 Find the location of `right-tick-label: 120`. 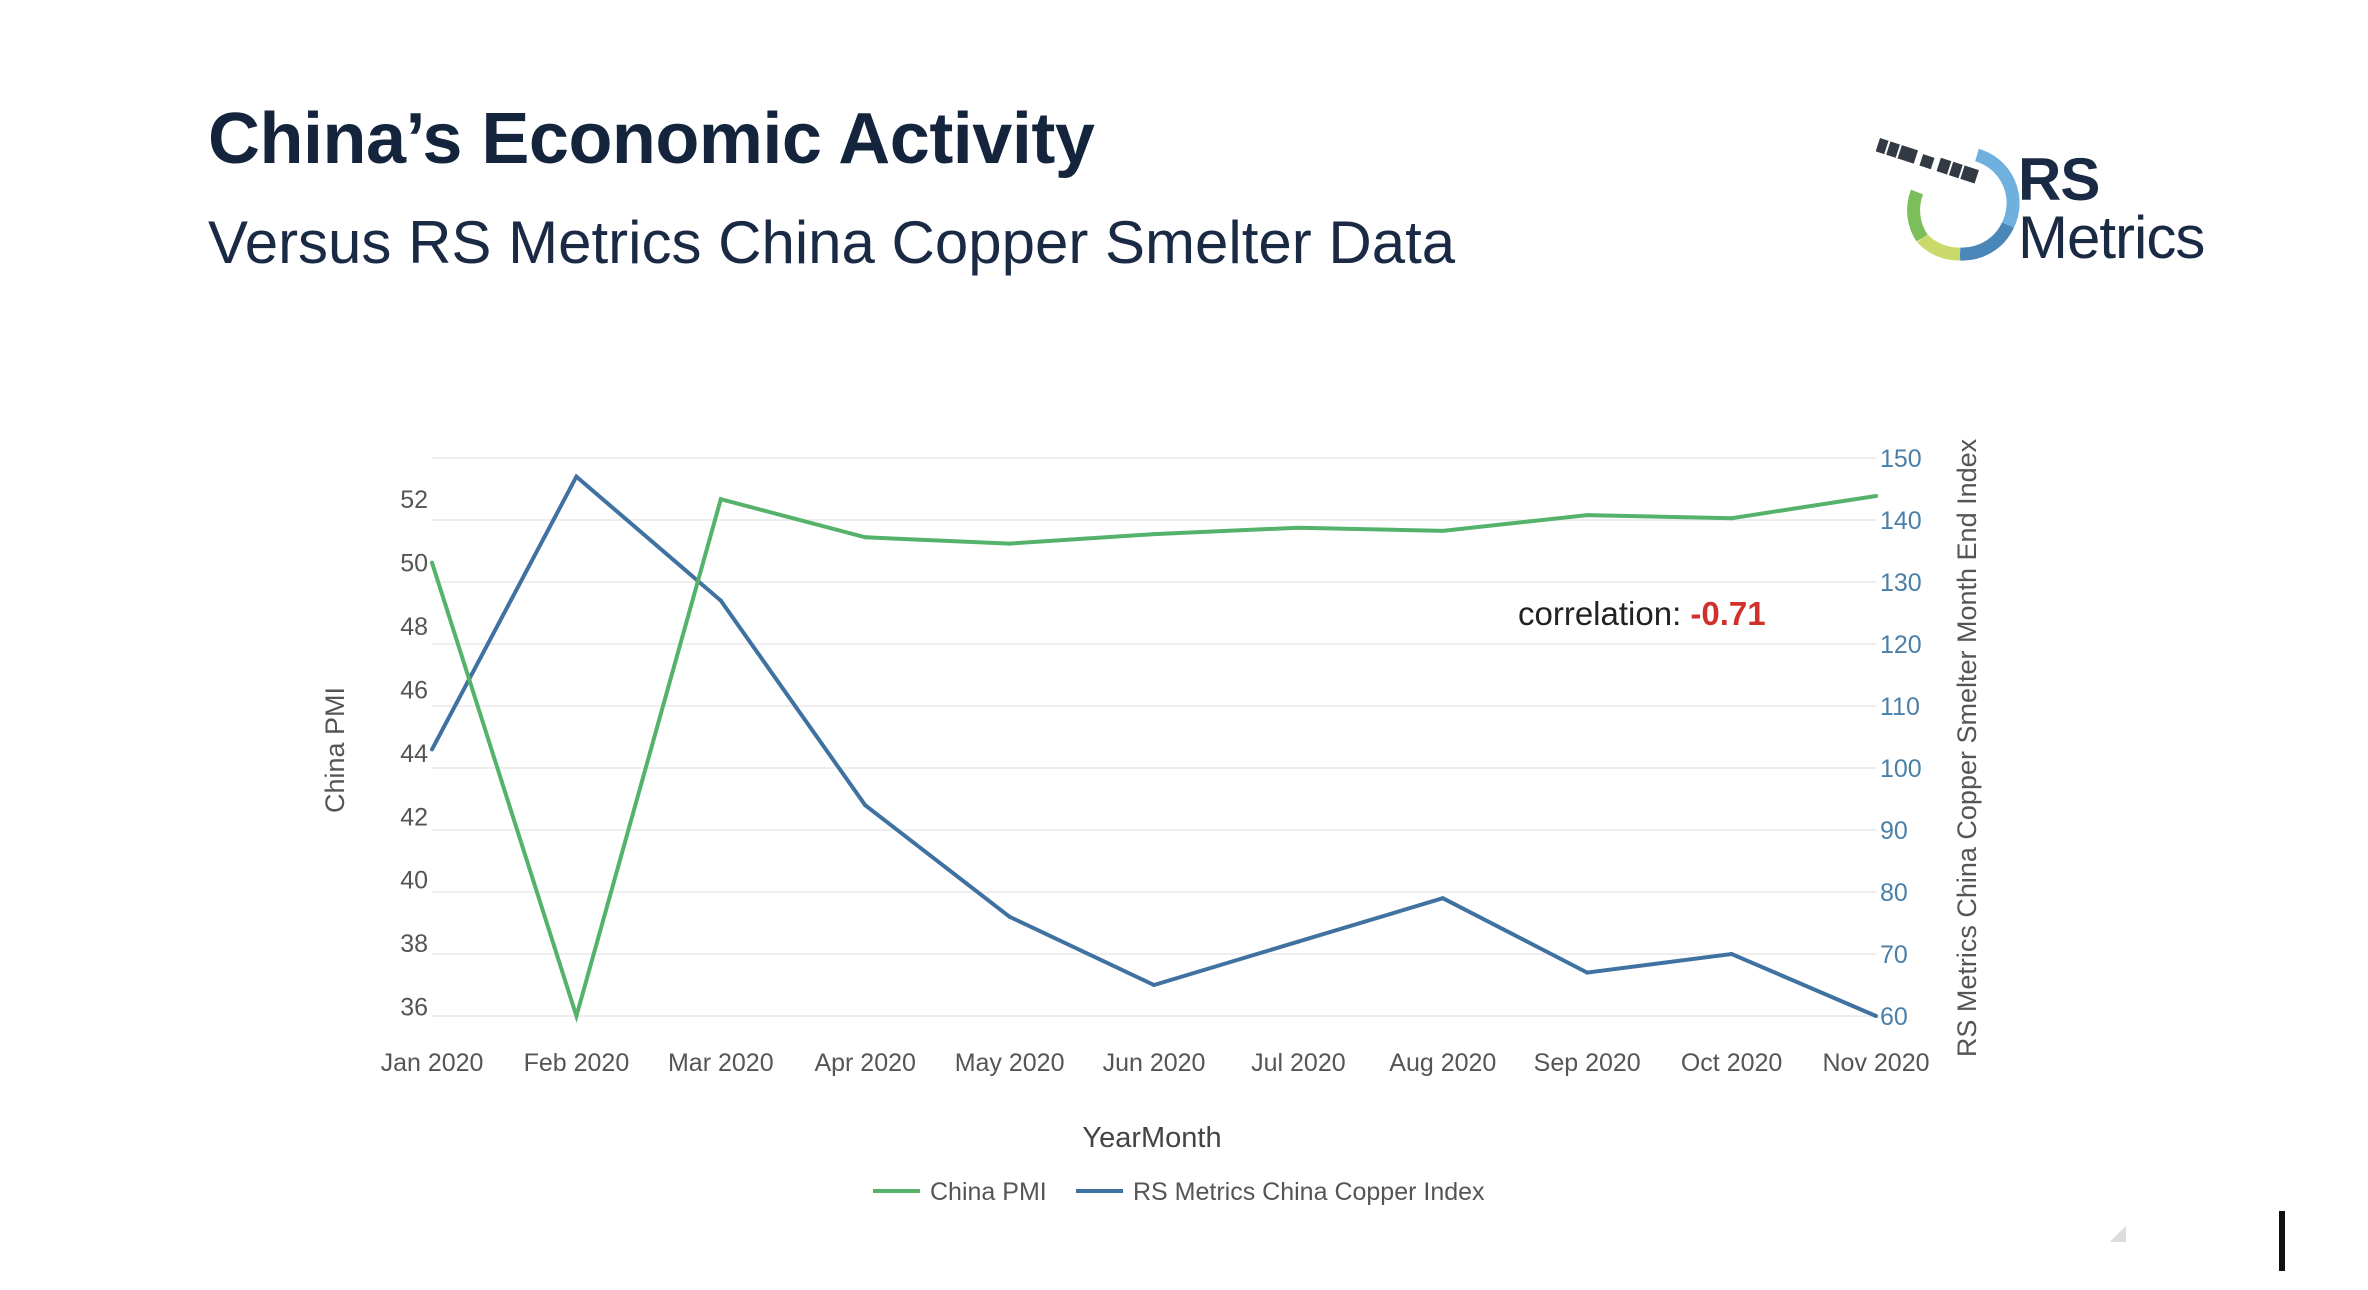

right-tick-label: 120 is located at coordinates (1901, 645).